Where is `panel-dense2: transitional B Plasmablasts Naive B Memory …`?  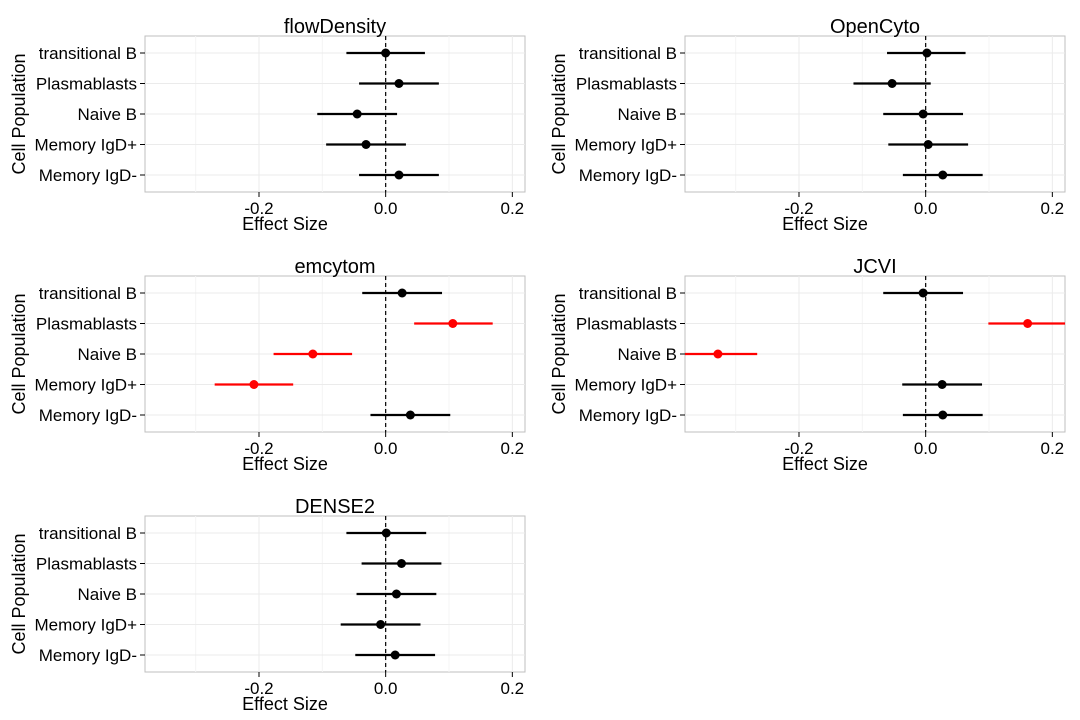 panel-dense2: transitional B Plasmablasts Naive B Memory … is located at coordinates (267, 605).